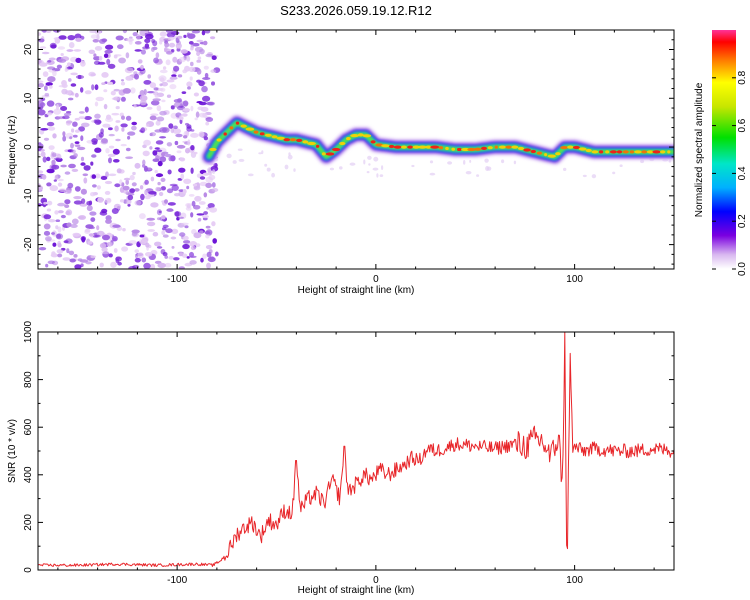  Describe the element at coordinates (437, 139) in the screenshot. I see `signal-ridge` at that location.